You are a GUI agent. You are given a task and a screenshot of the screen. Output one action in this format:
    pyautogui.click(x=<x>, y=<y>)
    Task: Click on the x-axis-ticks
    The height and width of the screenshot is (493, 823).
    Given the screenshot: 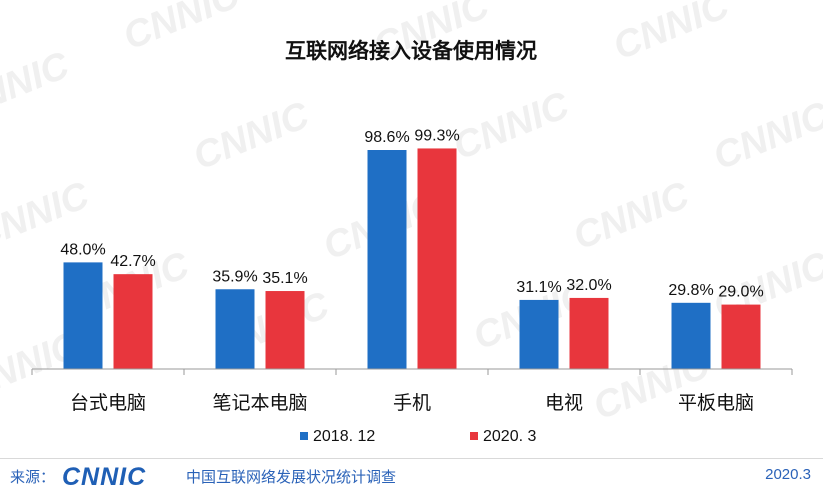 What is the action you would take?
    pyautogui.click(x=412, y=372)
    